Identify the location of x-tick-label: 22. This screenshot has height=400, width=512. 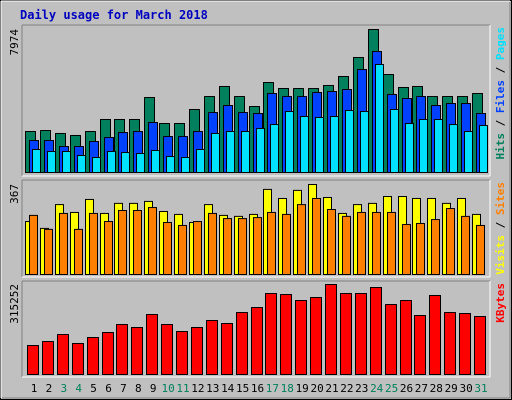
(346, 388).